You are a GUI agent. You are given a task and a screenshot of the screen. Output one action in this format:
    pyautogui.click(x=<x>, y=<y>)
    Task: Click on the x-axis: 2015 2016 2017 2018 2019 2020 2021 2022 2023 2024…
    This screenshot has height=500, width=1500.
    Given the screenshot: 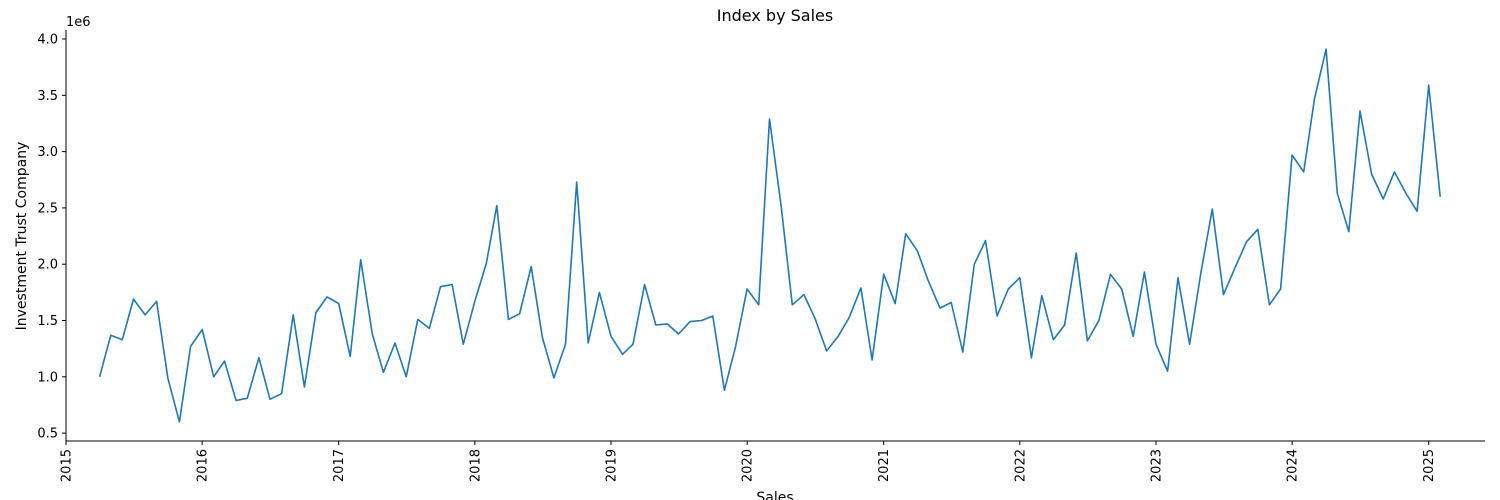 What is the action you would take?
    pyautogui.click(x=772, y=461)
    